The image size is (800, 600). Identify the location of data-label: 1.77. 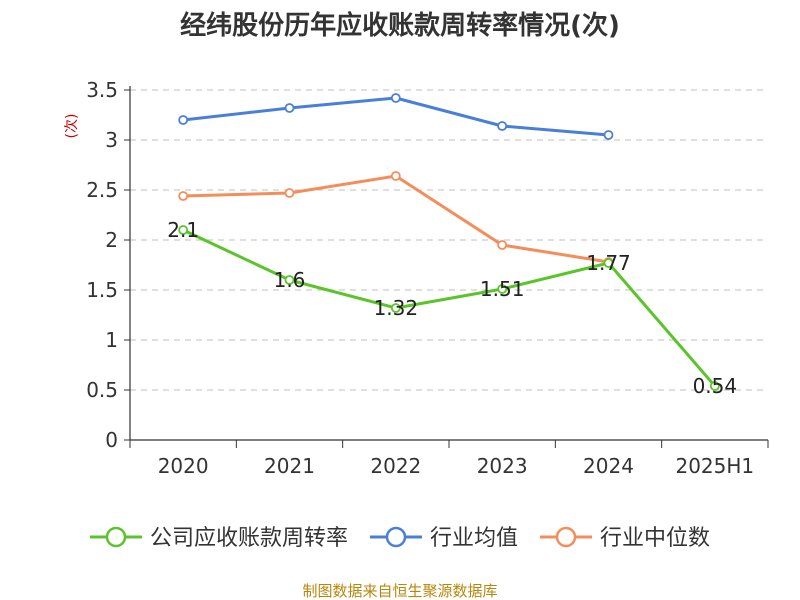
(608, 263).